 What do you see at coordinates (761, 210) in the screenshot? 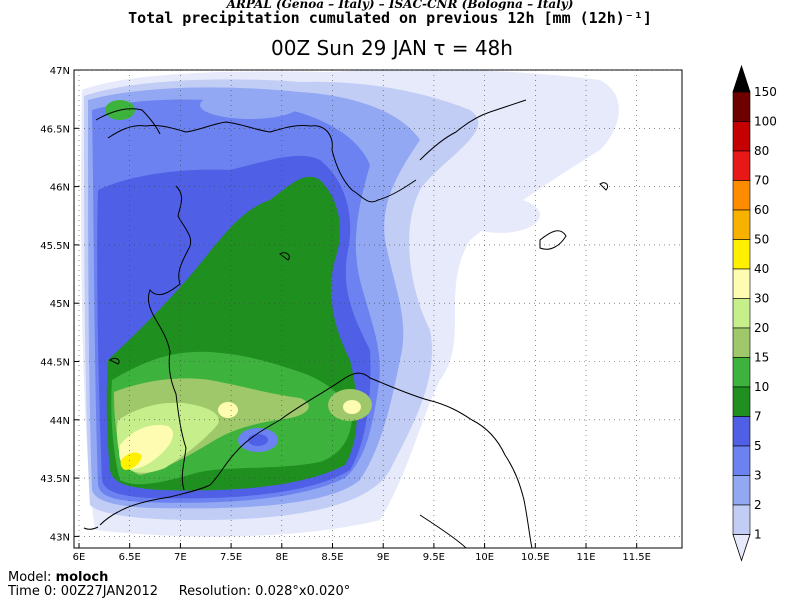
I see `legend-level-label: 60` at bounding box center [761, 210].